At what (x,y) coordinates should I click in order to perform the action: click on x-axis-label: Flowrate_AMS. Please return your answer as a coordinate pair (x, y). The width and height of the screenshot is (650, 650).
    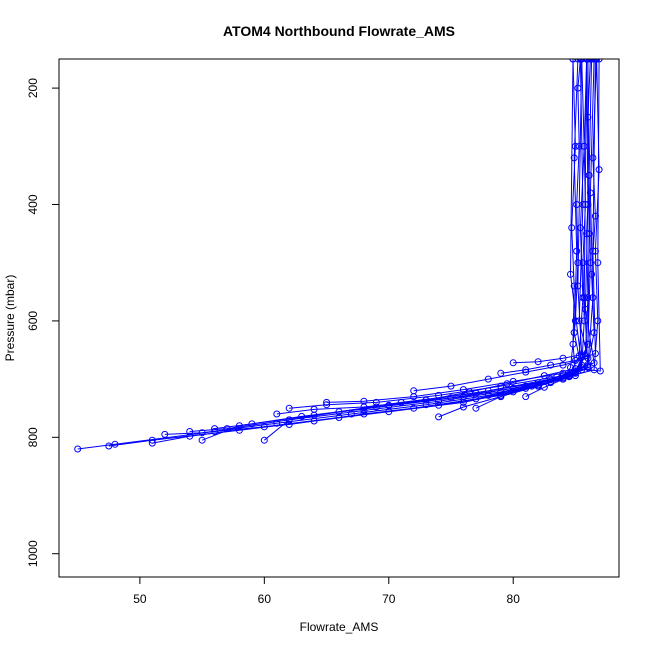
    Looking at the image, I should click on (339, 627).